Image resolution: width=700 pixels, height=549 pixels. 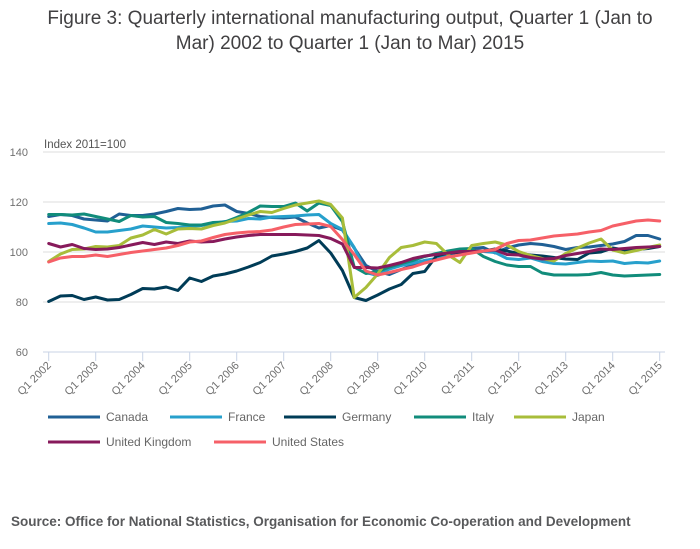 What do you see at coordinates (218, 417) in the screenshot?
I see `legend-item-france: France` at bounding box center [218, 417].